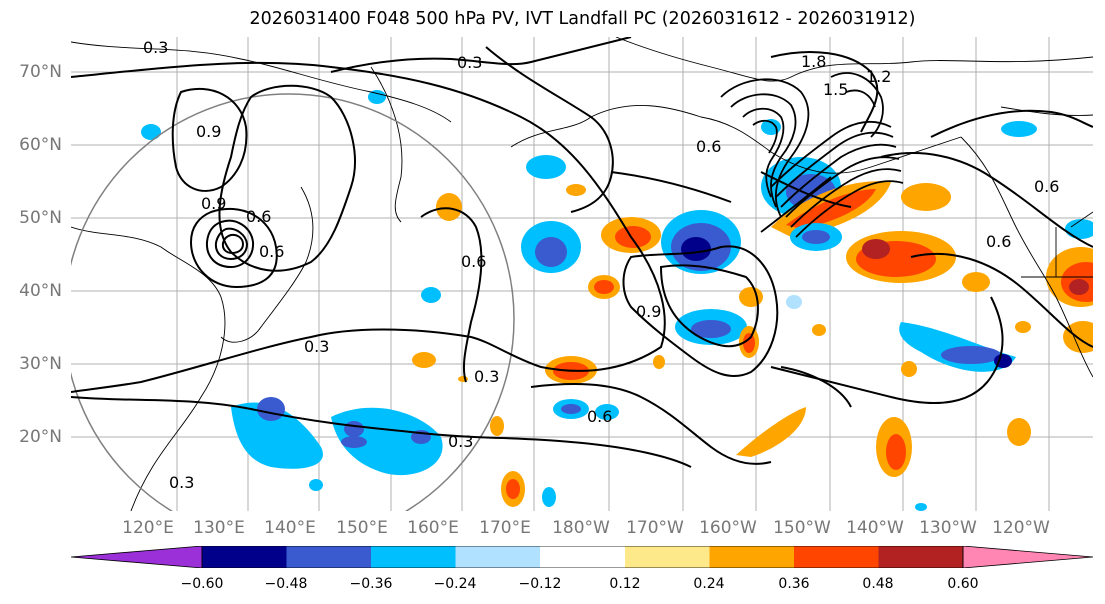  I want to click on colorbar-tick: −0.12, so click(540, 584).